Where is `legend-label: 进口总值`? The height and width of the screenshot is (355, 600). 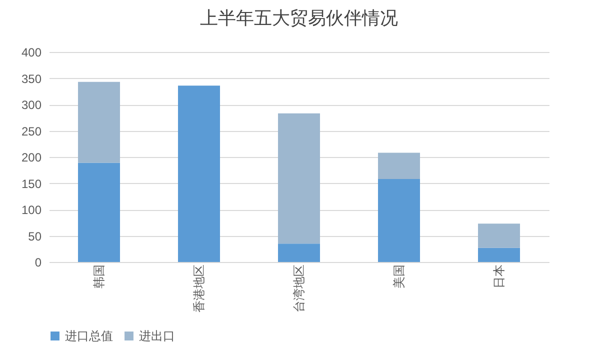 legend-label: 进口总值 is located at coordinates (89, 336).